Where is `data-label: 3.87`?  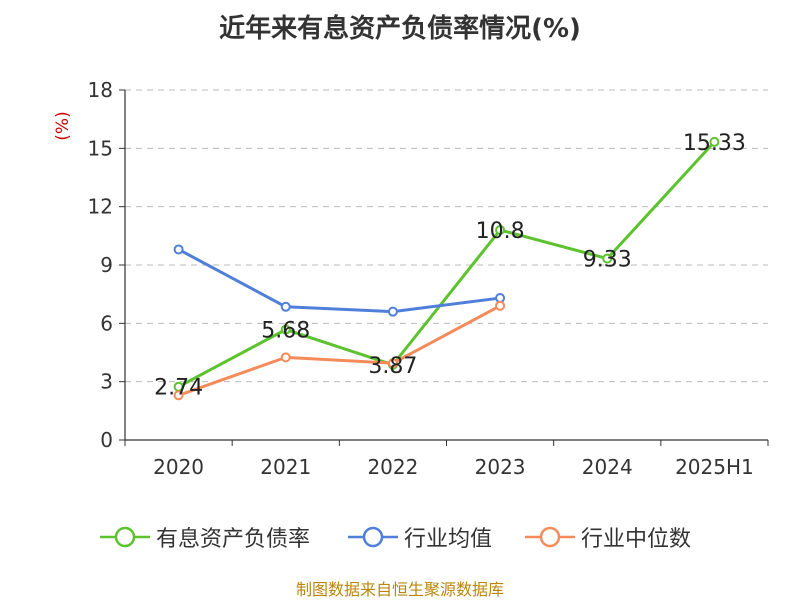 data-label: 3.87 is located at coordinates (392, 366).